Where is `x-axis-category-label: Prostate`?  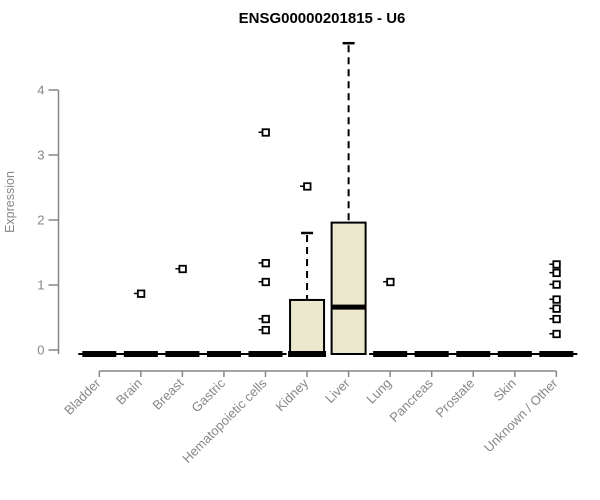
x-axis-category-label: Prostate is located at coordinates (455, 398).